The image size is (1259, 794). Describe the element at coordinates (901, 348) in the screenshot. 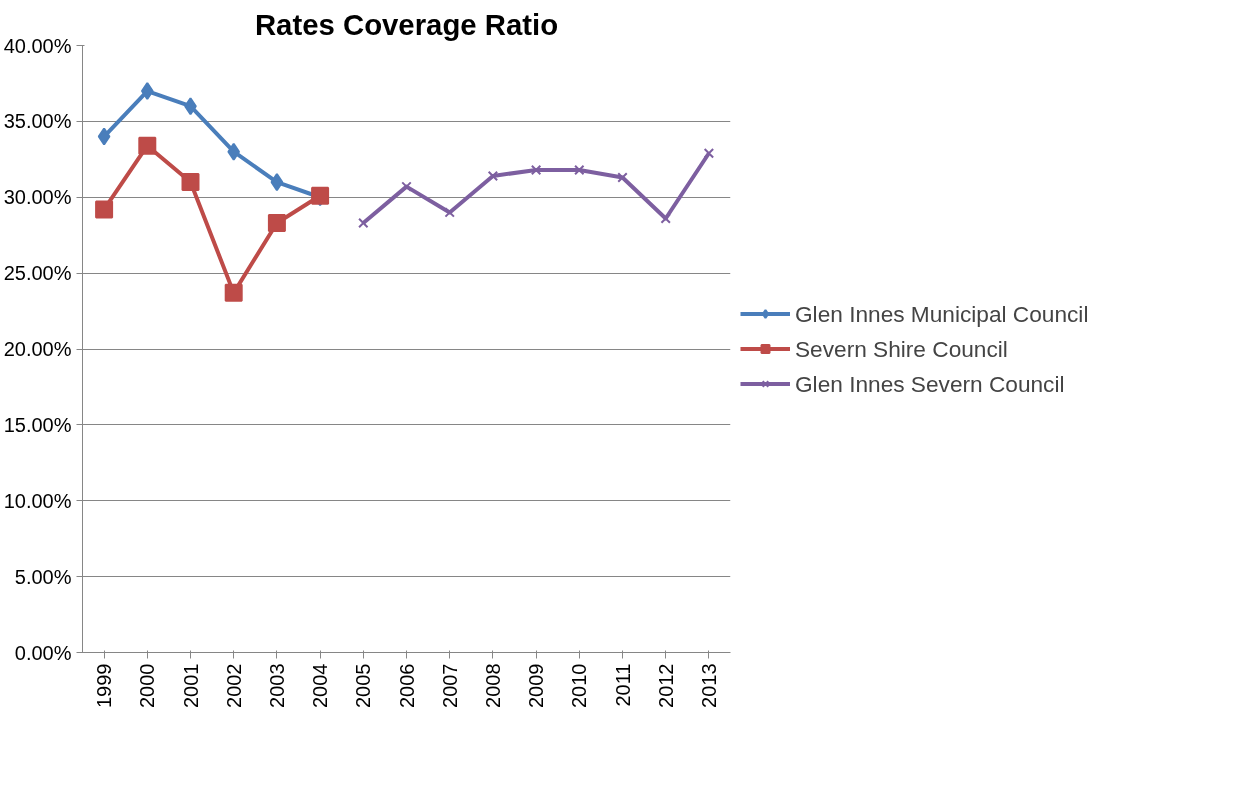

I see `legend-label: Severn Shire Council` at that location.